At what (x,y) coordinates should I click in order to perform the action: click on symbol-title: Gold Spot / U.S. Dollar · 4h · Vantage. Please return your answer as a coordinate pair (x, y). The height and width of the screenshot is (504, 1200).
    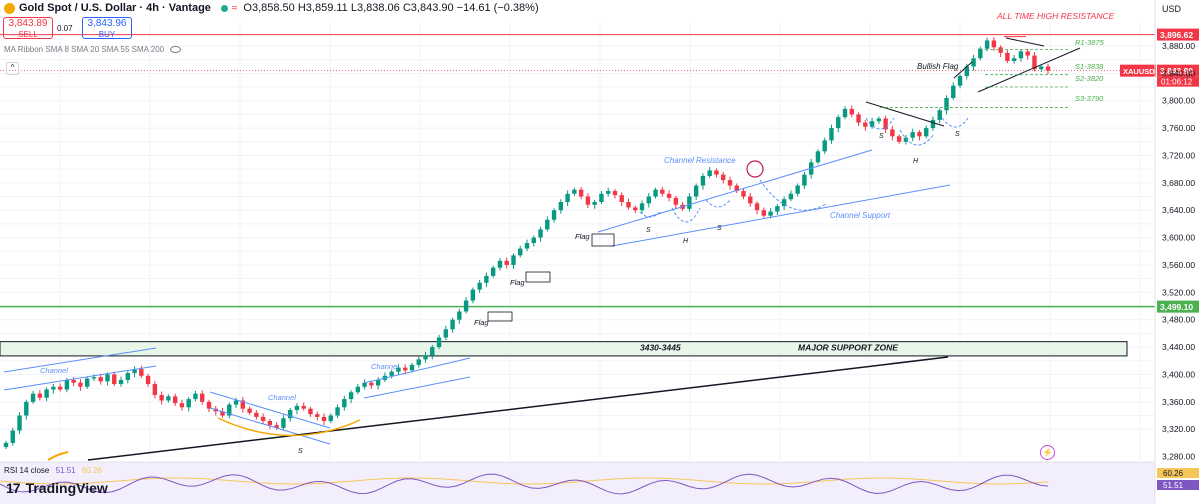
    Looking at the image, I should click on (115, 8).